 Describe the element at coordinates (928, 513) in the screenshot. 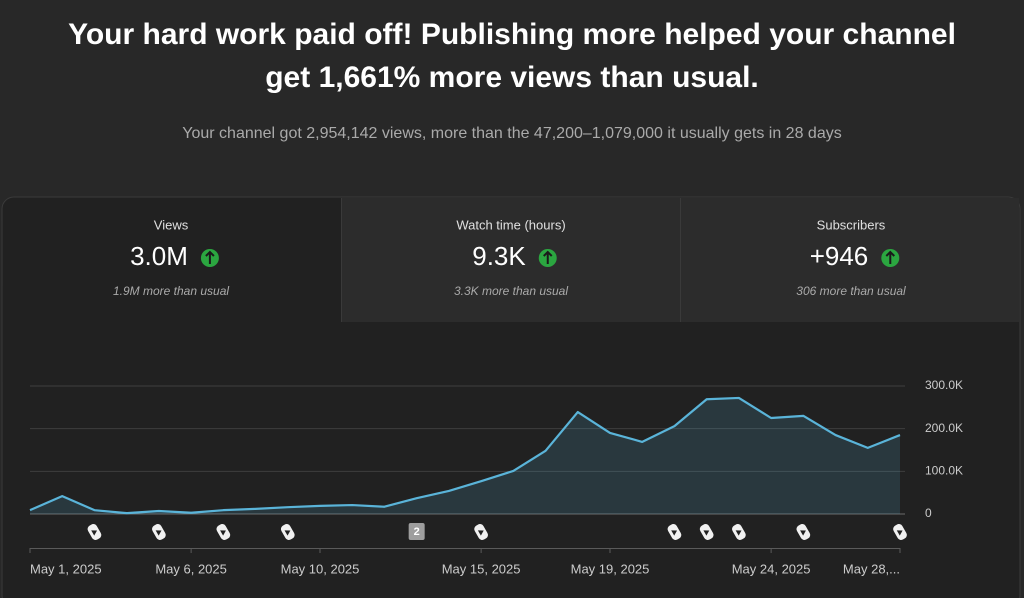

I see `y-tick-label: 0` at that location.